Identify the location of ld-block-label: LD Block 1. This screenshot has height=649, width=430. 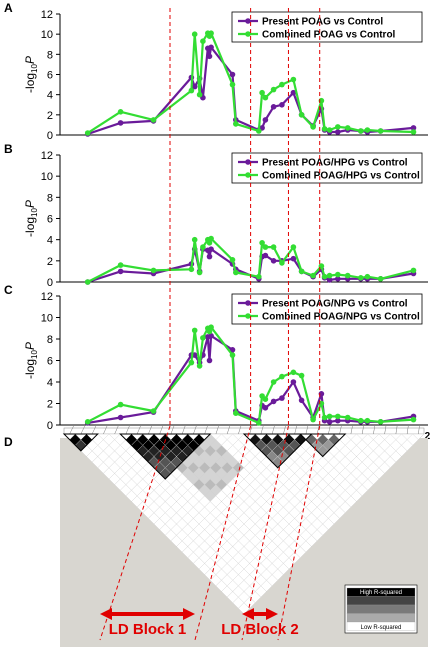
(148, 629).